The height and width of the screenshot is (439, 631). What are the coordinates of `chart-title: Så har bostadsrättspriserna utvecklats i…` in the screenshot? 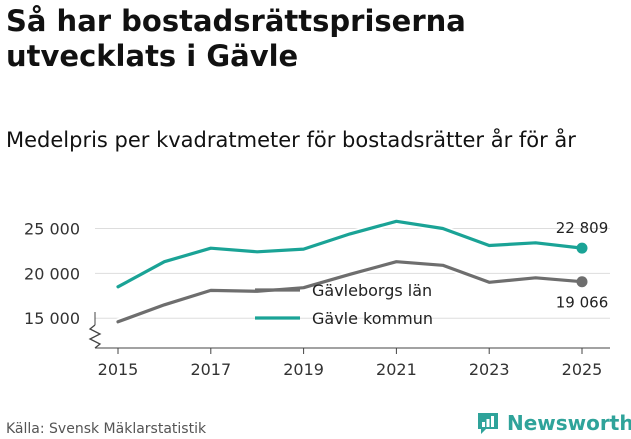 It's located at (236, 38).